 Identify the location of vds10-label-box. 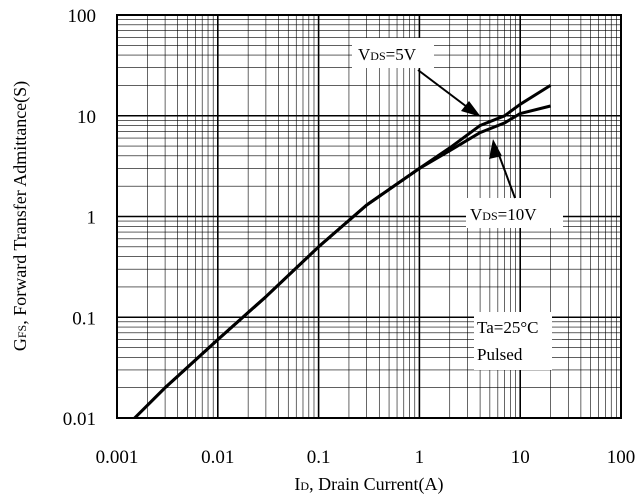
(514, 213).